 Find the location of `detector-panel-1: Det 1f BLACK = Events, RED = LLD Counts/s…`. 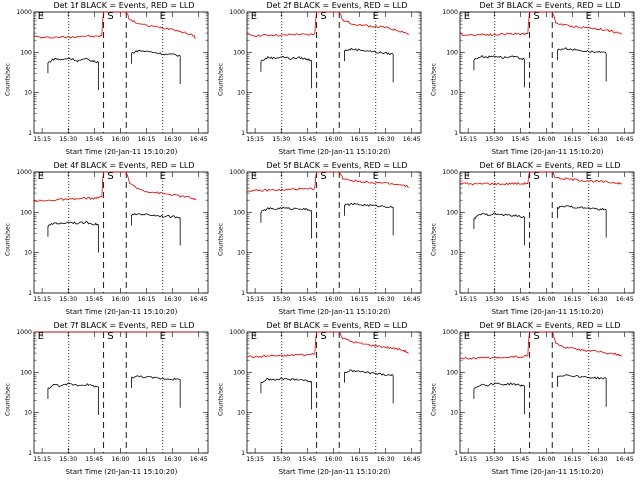

detector-panel-1: Det 1f BLACK = Events, RED = LLD Counts/s… is located at coordinates (106, 80).